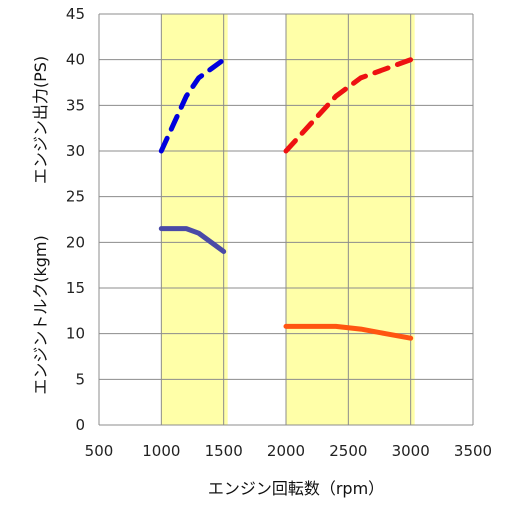 The image size is (523, 505). I want to click on x-axis-label: エンジン回転数（rpm）, so click(296, 488).